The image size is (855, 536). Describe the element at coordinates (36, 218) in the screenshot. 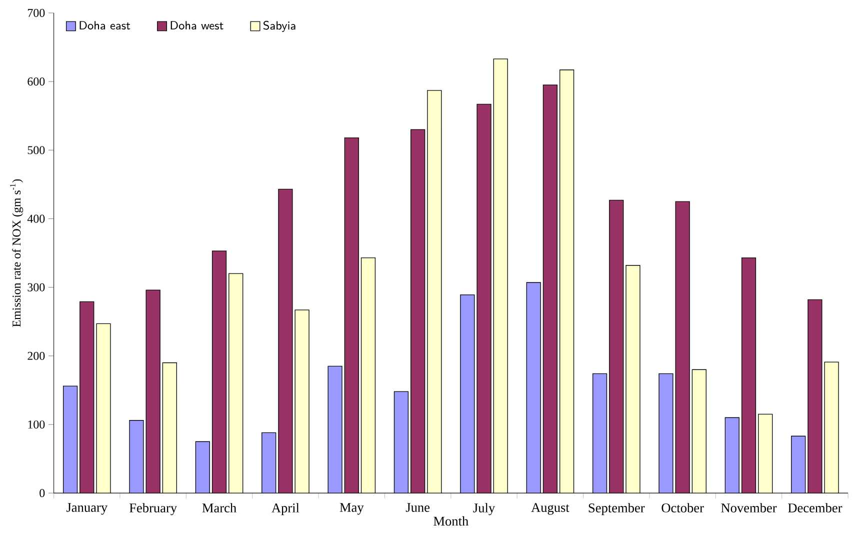

I see `y-tick-label: 400` at that location.